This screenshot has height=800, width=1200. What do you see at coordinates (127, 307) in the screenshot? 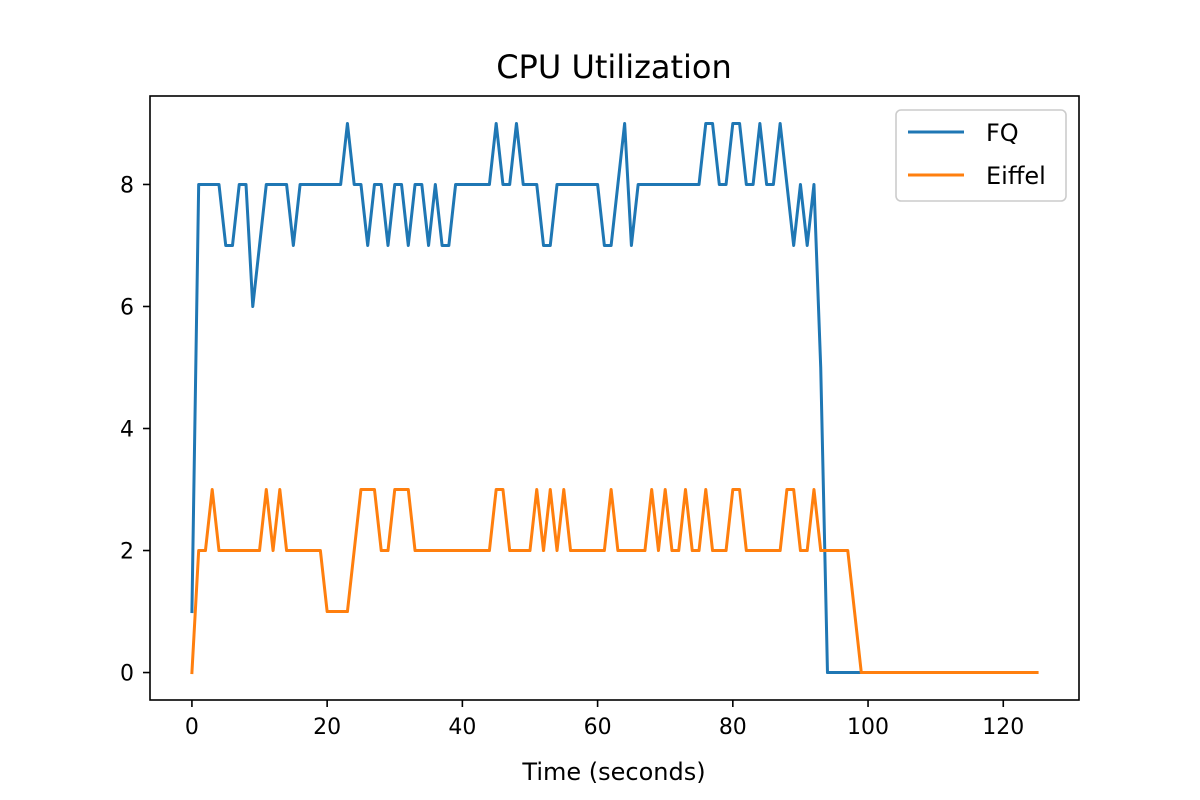
I see `y-tick-label: 6` at bounding box center [127, 307].